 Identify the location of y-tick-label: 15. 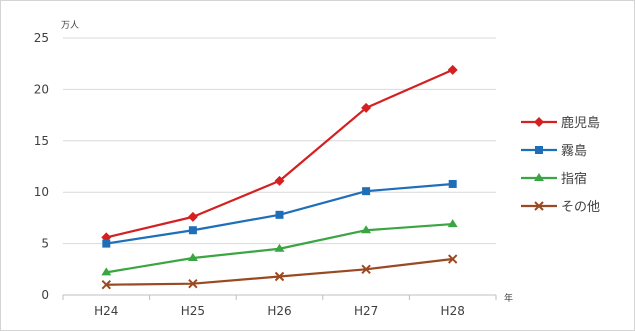
(41, 141).